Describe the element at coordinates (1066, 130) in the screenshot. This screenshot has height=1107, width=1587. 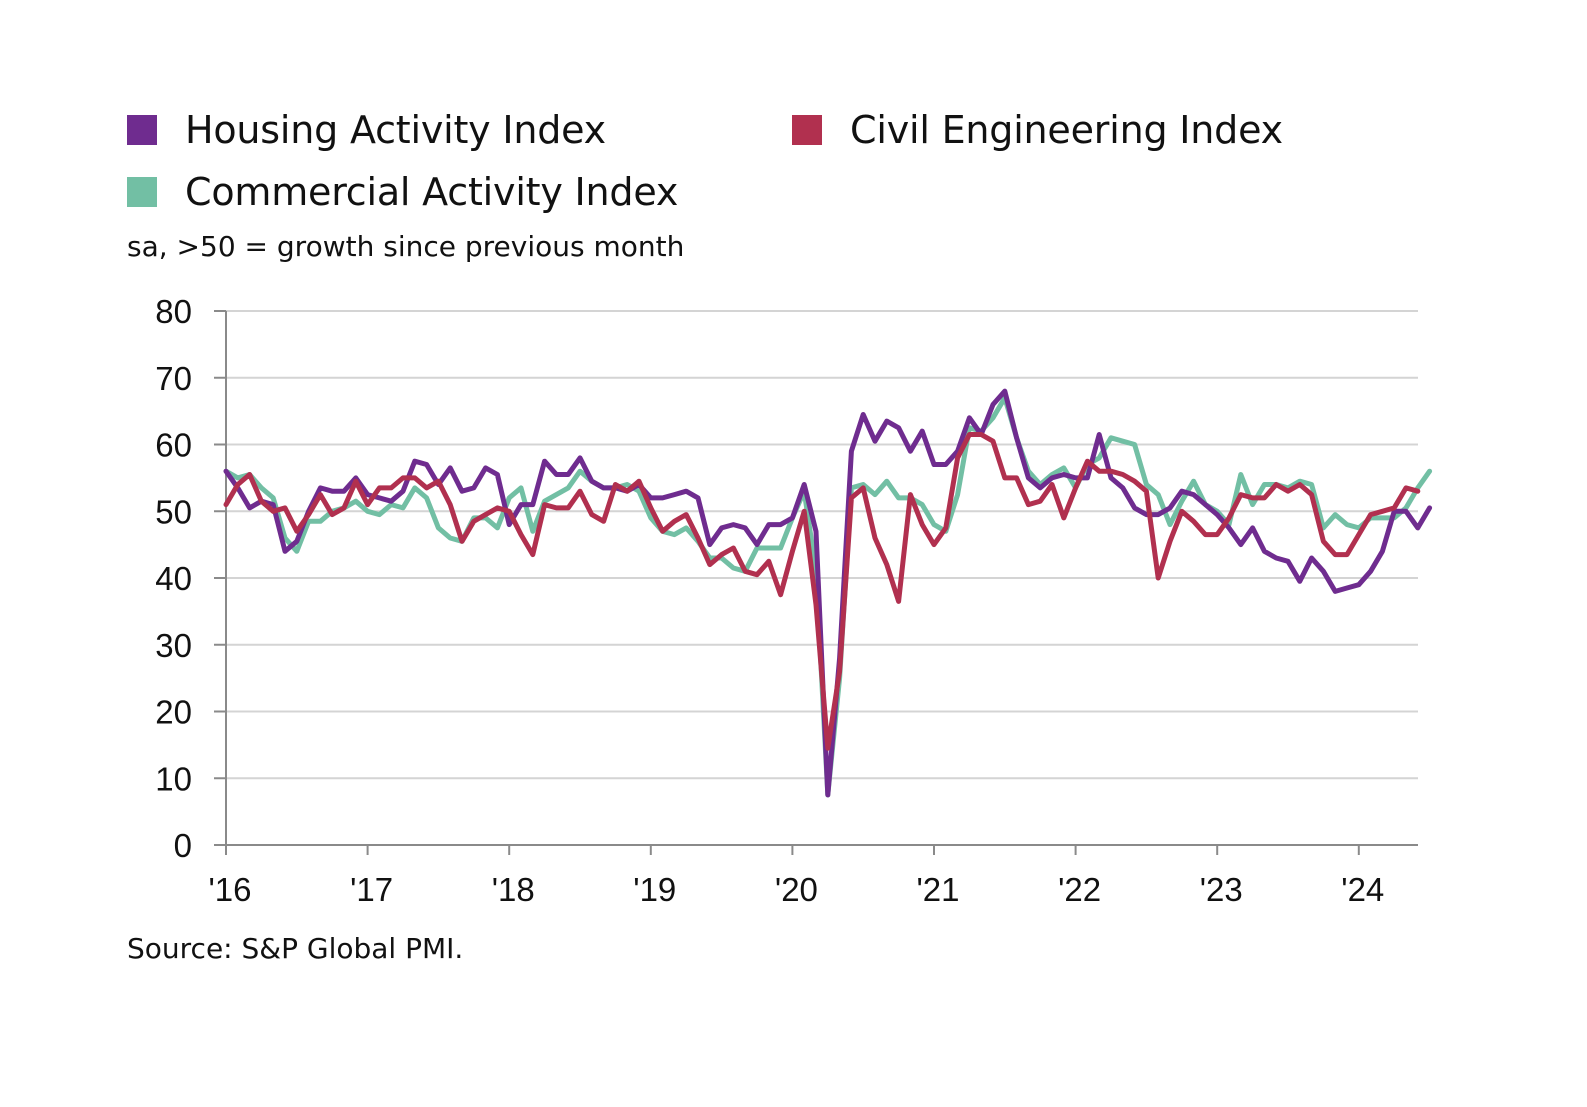
I see `legend-label-civil-engineering: Civil Engineering Index` at that location.